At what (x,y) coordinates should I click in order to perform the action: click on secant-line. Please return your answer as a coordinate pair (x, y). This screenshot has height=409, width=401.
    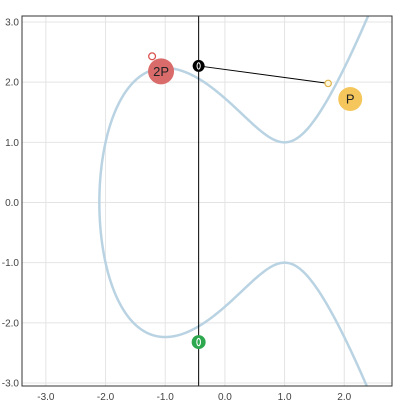
    Looking at the image, I should click on (263, 74).